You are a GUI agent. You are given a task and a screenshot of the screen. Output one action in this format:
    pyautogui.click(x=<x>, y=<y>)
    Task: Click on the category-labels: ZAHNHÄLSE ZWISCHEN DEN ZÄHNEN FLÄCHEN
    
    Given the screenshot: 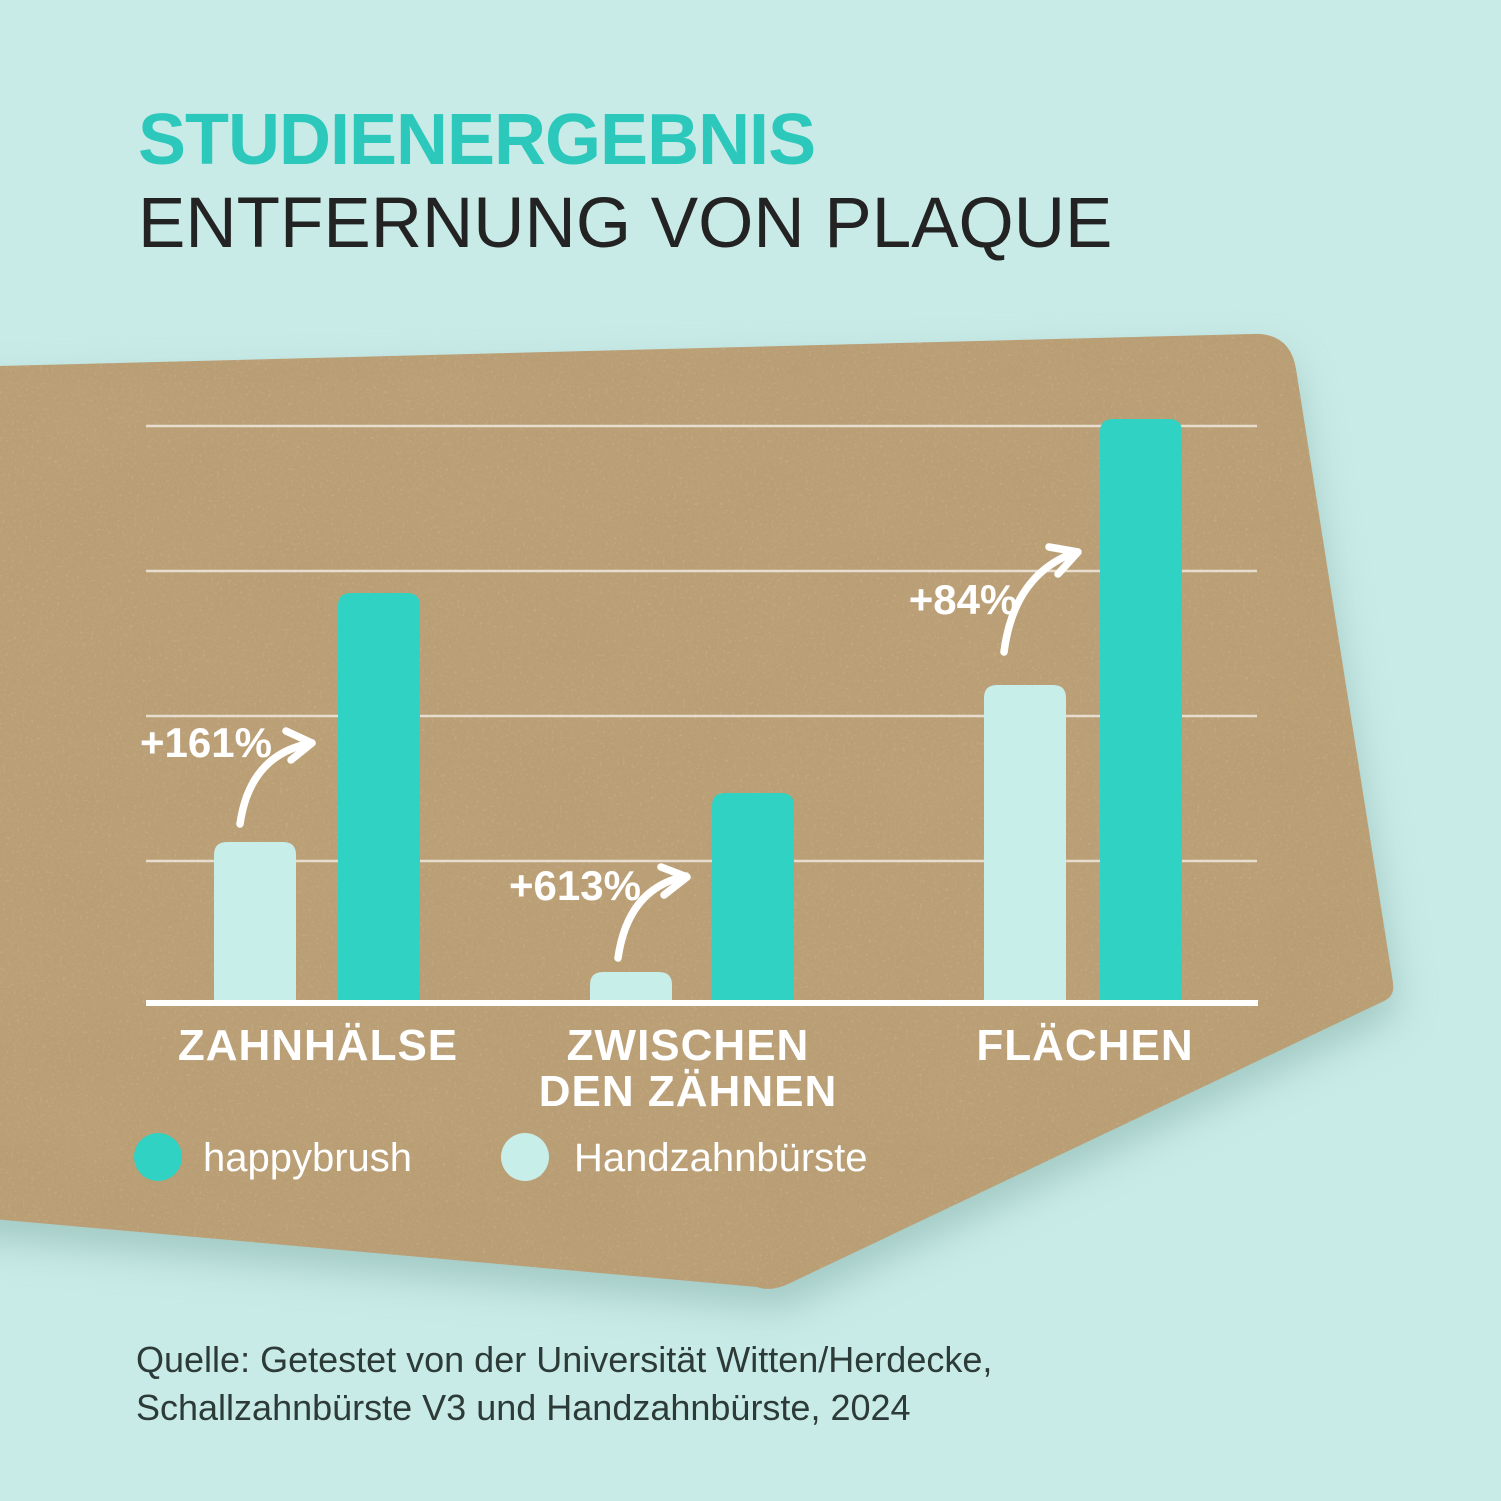 What is the action you would take?
    pyautogui.click(x=685, y=1068)
    